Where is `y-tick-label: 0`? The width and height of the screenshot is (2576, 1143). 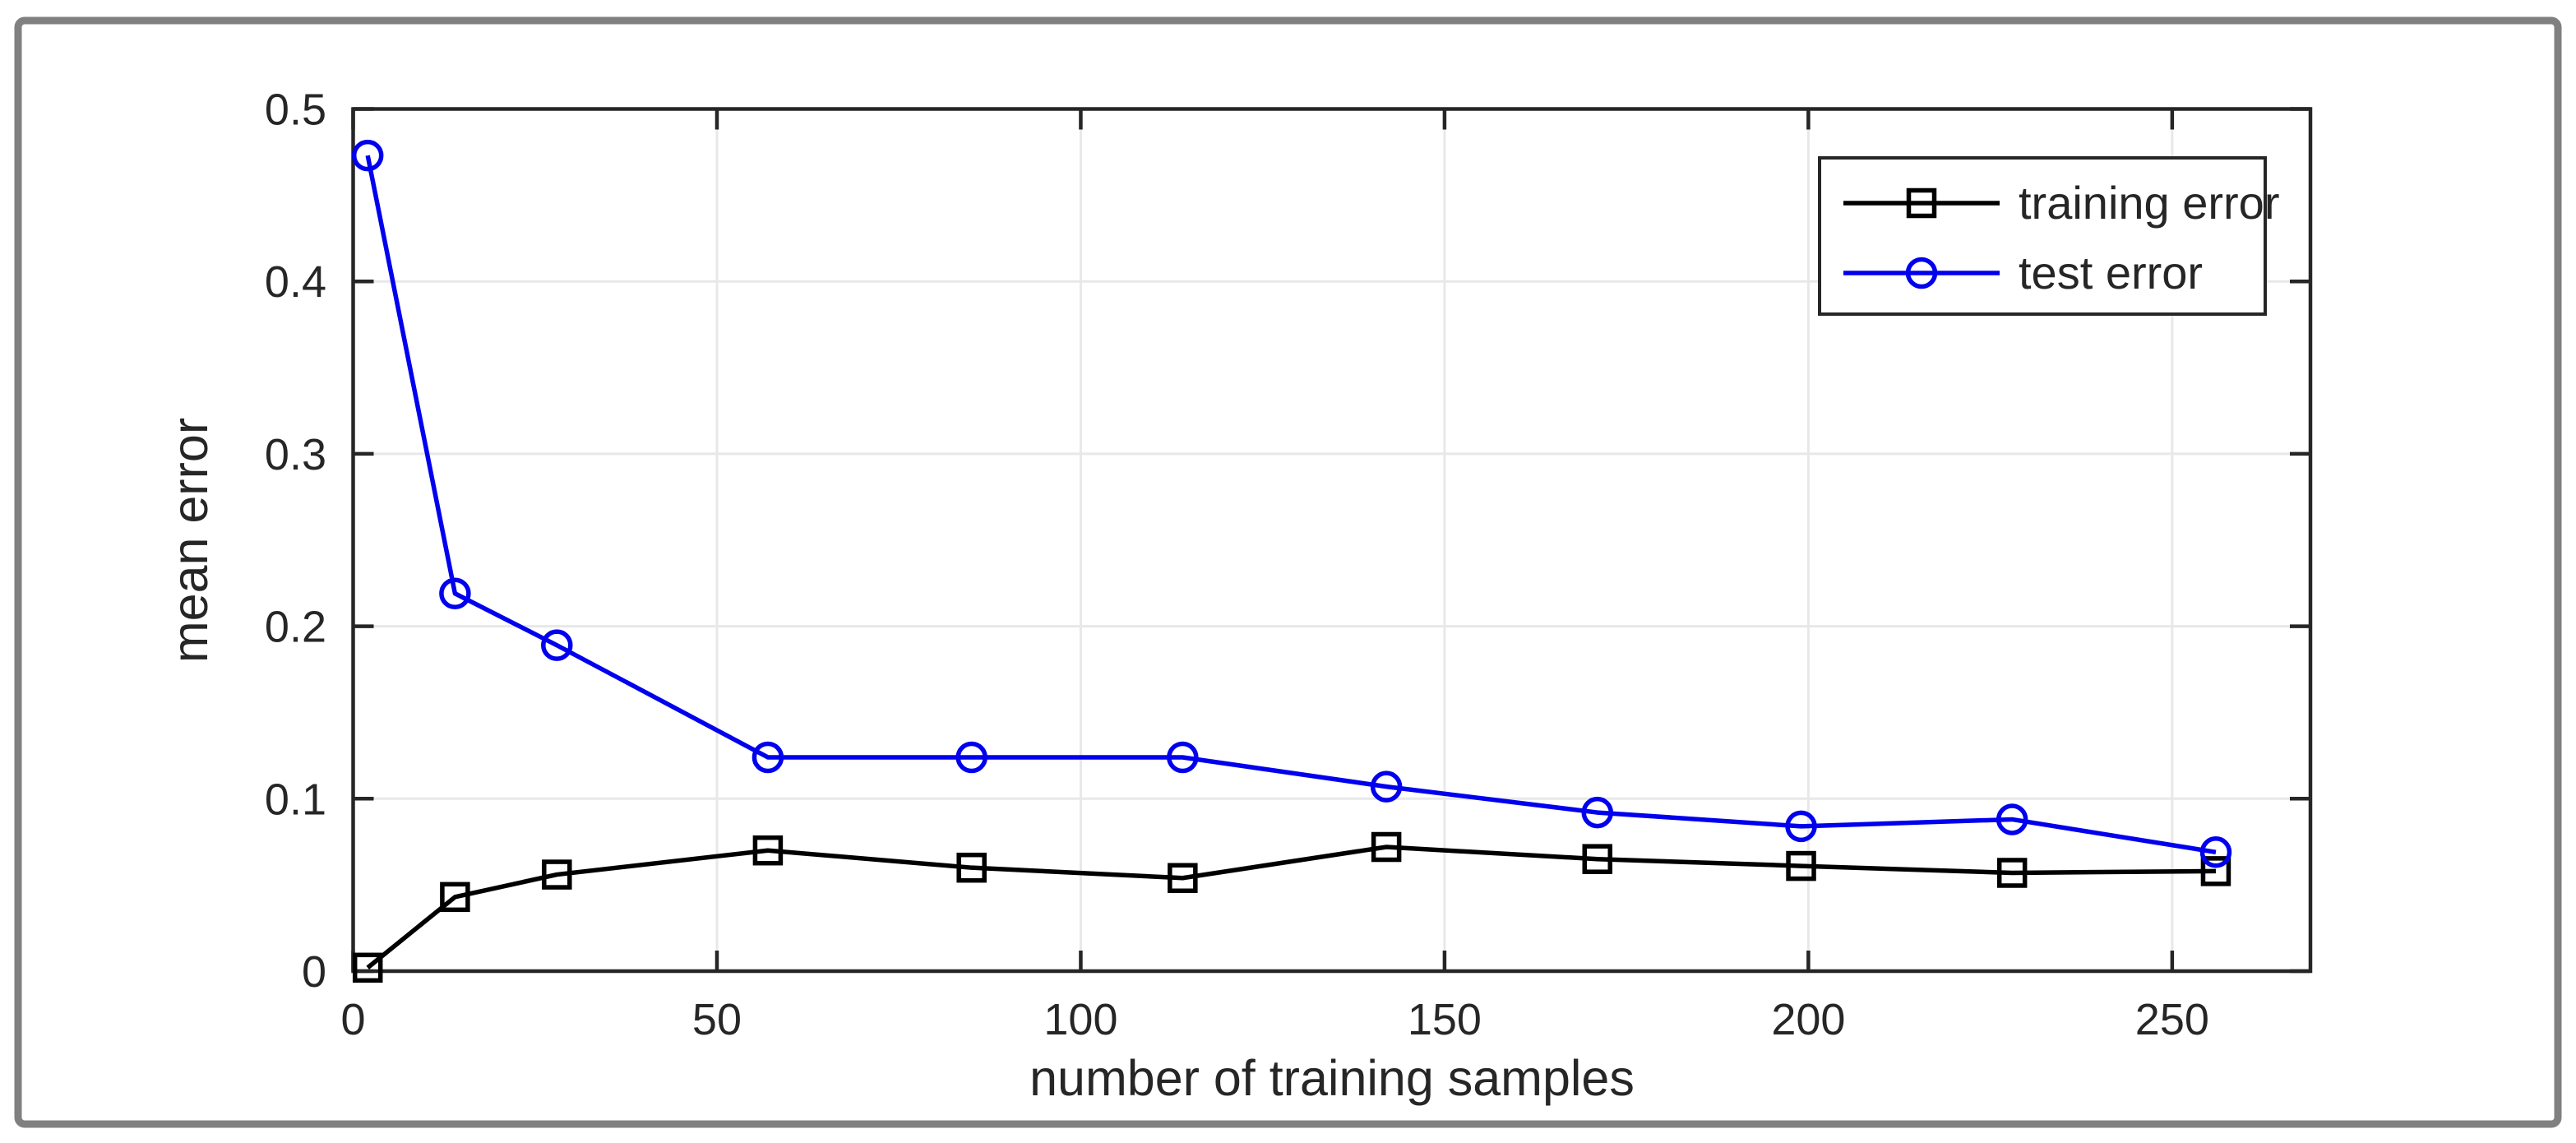 y-tick-label: 0 is located at coordinates (314, 972).